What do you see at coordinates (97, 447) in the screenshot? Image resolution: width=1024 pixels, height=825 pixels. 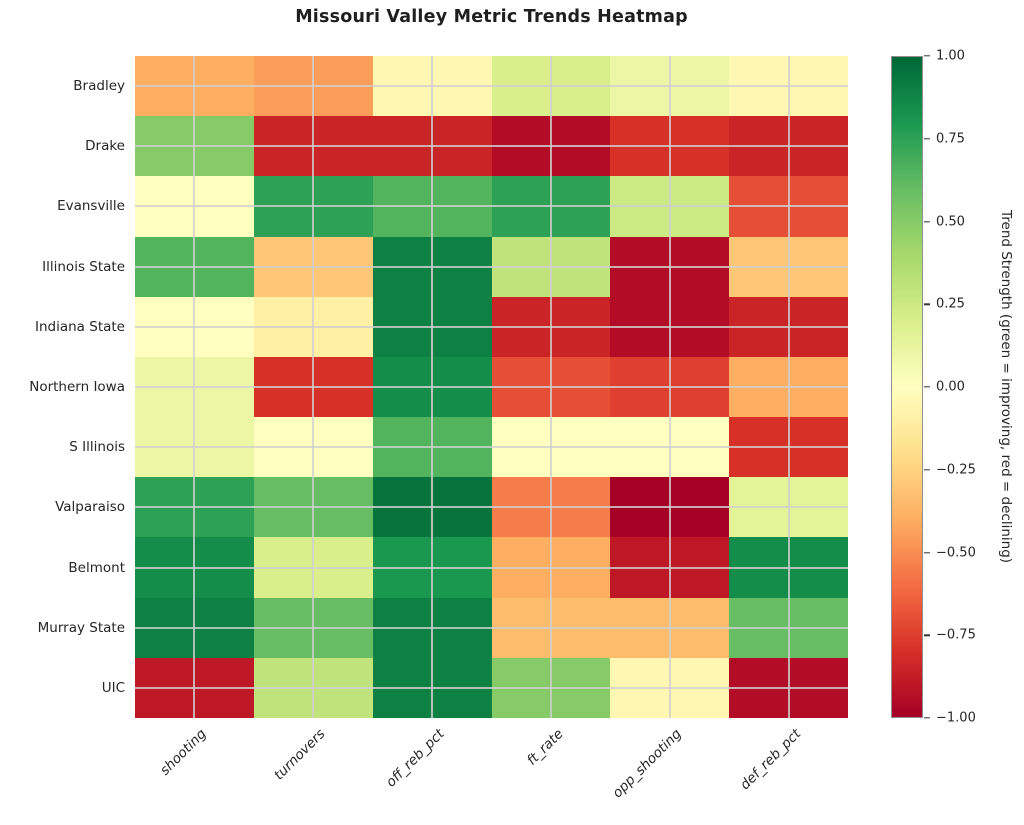 I see `y-tick-label: S Illinois` at bounding box center [97, 447].